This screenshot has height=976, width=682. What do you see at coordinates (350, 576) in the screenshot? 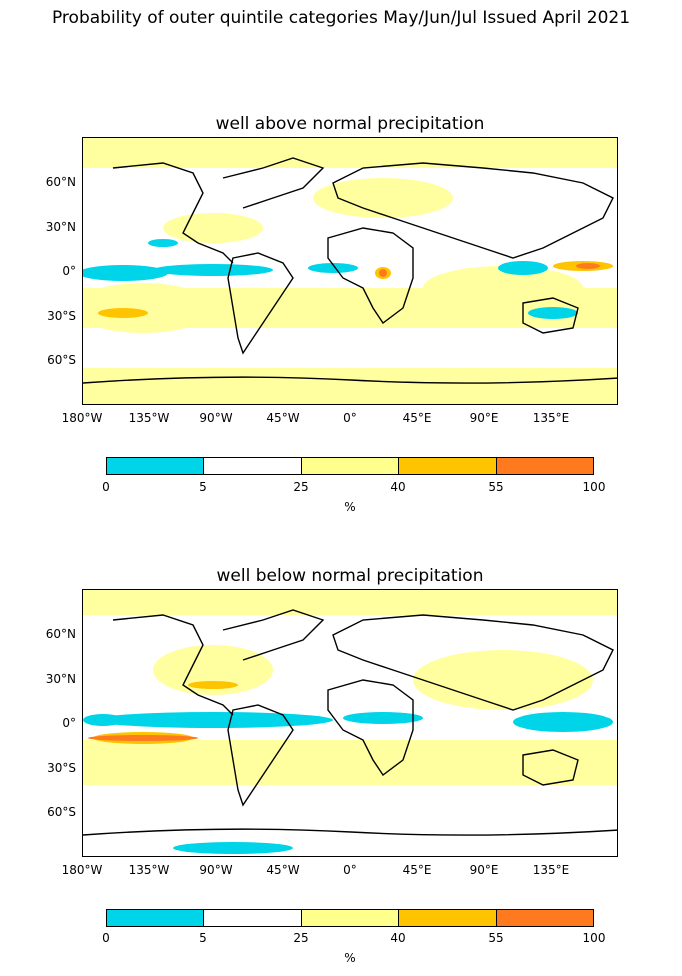
I see `panel-title-below: well below normal precipitation` at bounding box center [350, 576].